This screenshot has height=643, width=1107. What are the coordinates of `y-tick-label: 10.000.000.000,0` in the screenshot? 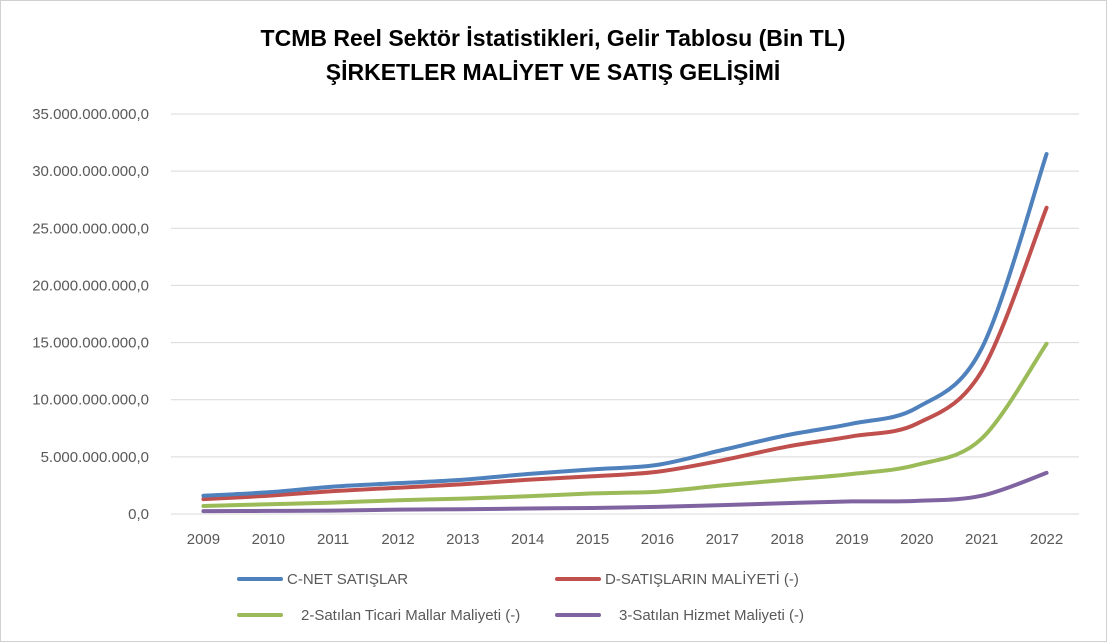 It's located at (90, 400).